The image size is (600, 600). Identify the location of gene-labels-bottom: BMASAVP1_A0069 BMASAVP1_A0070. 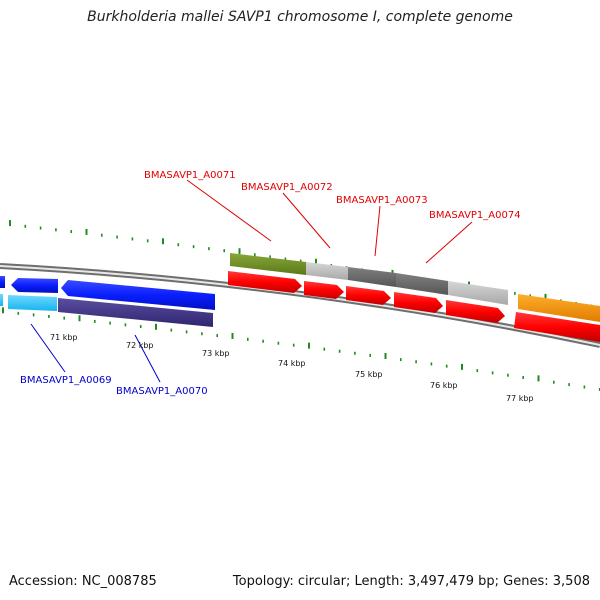
(114, 386).